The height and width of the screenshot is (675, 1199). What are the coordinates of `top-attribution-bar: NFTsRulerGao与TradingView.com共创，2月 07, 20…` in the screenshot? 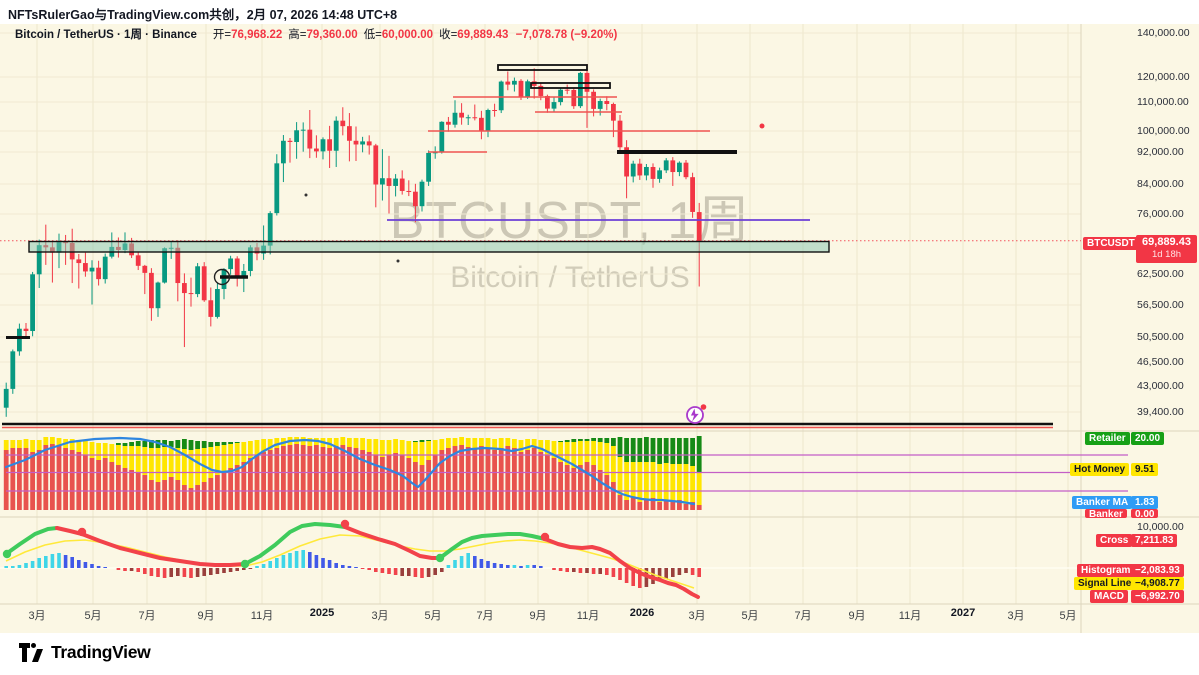 It's located at (599, 12).